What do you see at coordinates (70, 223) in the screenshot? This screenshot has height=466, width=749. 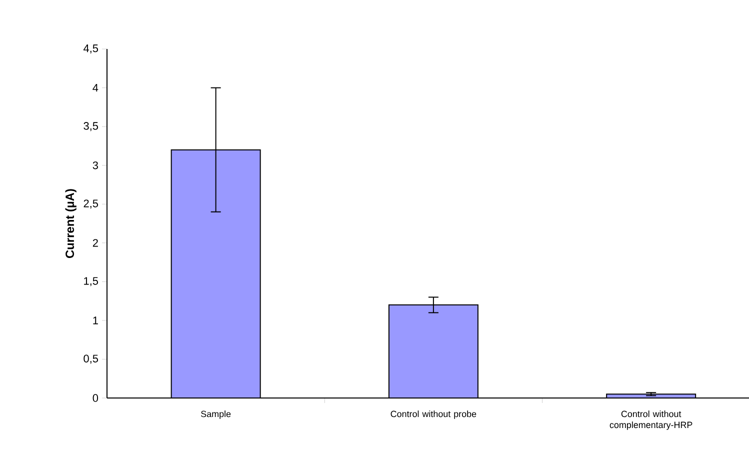 I see `y-axis-title: Current (µA)` at bounding box center [70, 223].